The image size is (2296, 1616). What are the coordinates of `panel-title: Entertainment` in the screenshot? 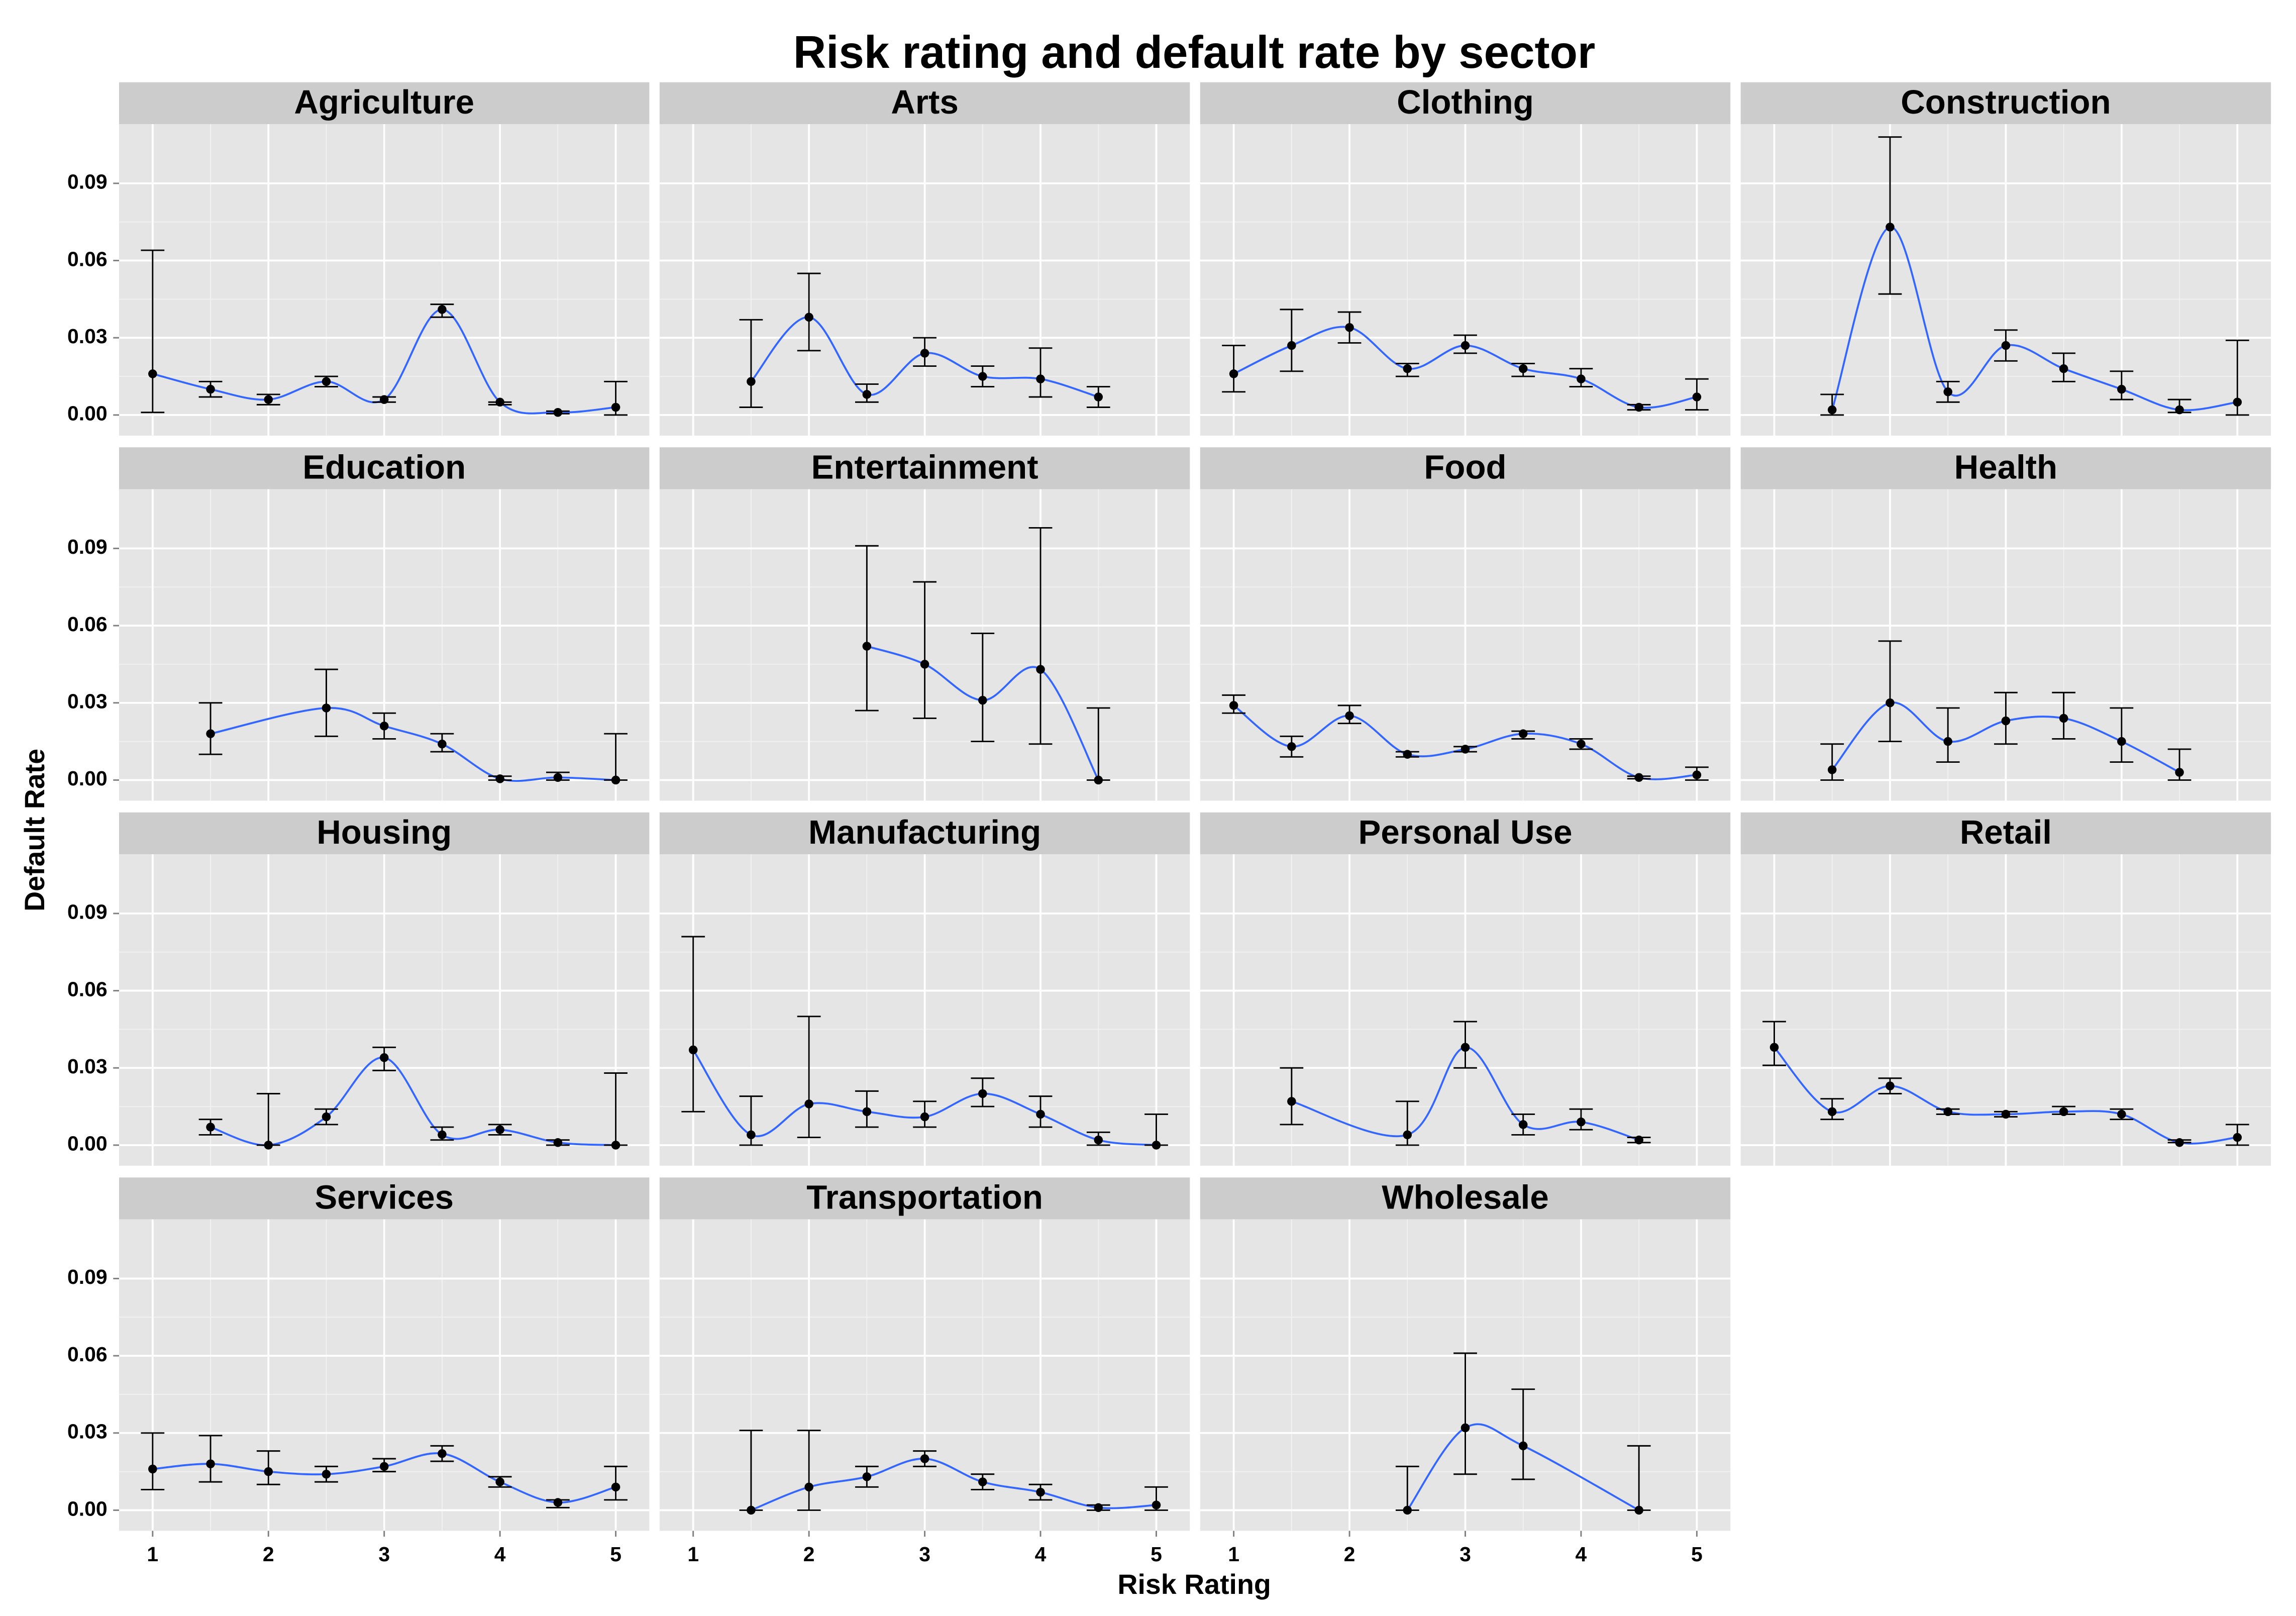 It's located at (924, 468).